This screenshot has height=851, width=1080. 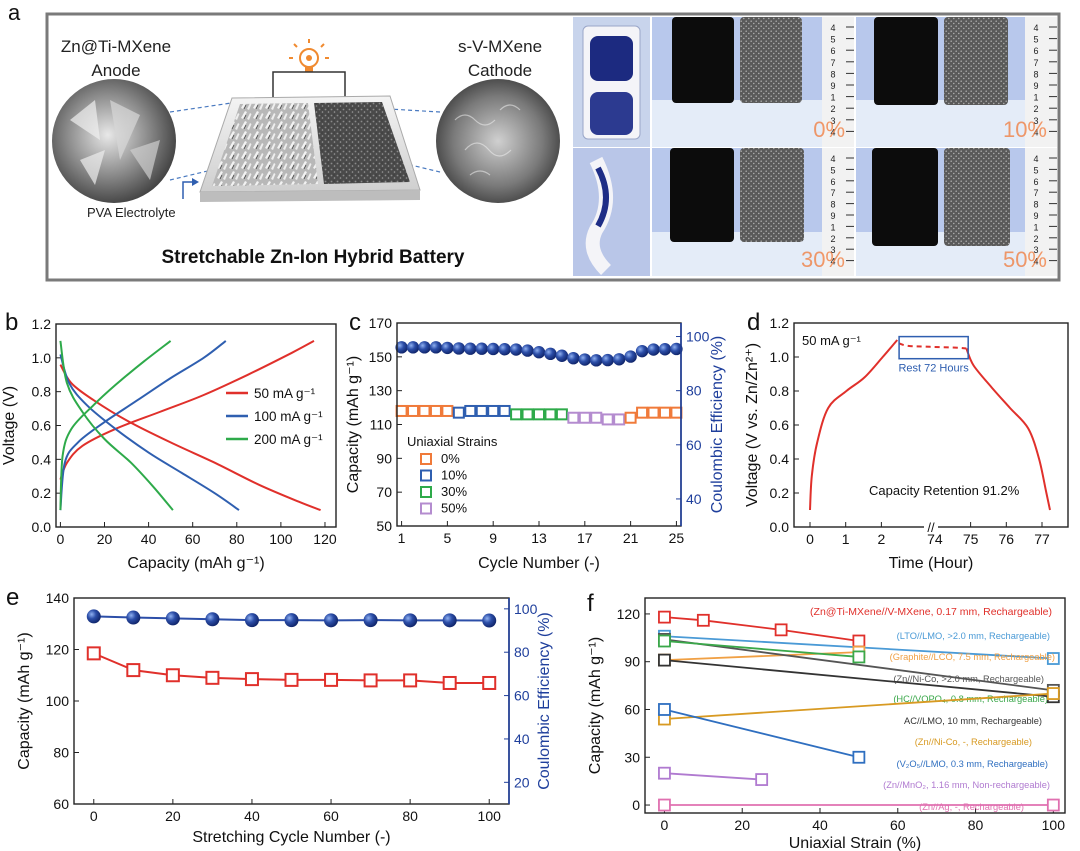 I want to click on y-tick-label: 0, so click(x=636, y=805).